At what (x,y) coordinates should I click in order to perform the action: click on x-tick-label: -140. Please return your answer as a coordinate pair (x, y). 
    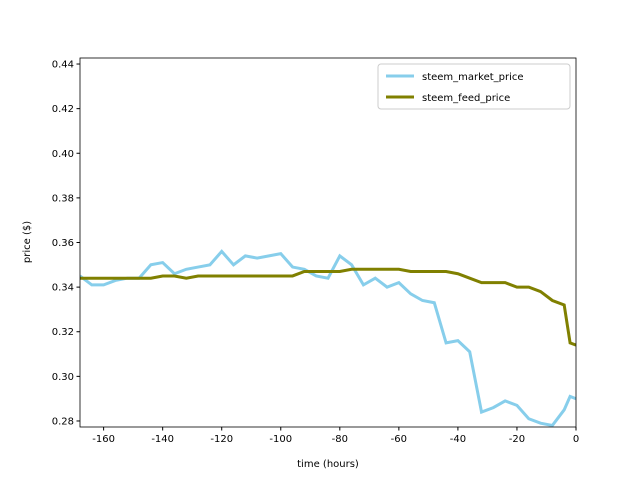
    Looking at the image, I should click on (162, 439).